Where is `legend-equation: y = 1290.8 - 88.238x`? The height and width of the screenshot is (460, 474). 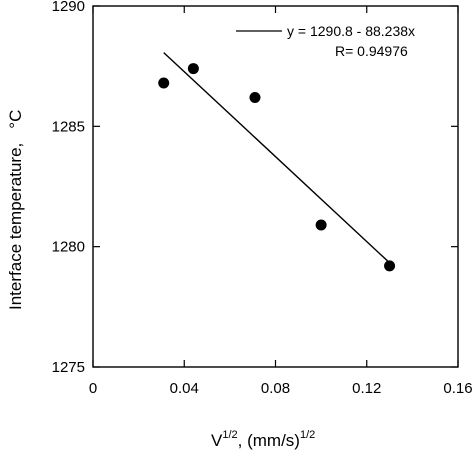 legend-equation: y = 1290.8 - 88.238x is located at coordinates (351, 31).